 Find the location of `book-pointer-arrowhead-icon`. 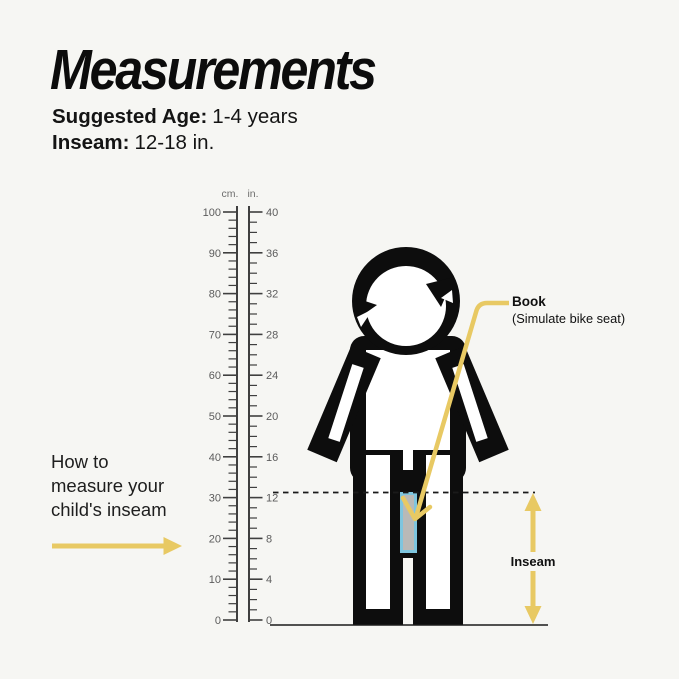

book-pointer-arrowhead-icon is located at coordinates (416, 508).